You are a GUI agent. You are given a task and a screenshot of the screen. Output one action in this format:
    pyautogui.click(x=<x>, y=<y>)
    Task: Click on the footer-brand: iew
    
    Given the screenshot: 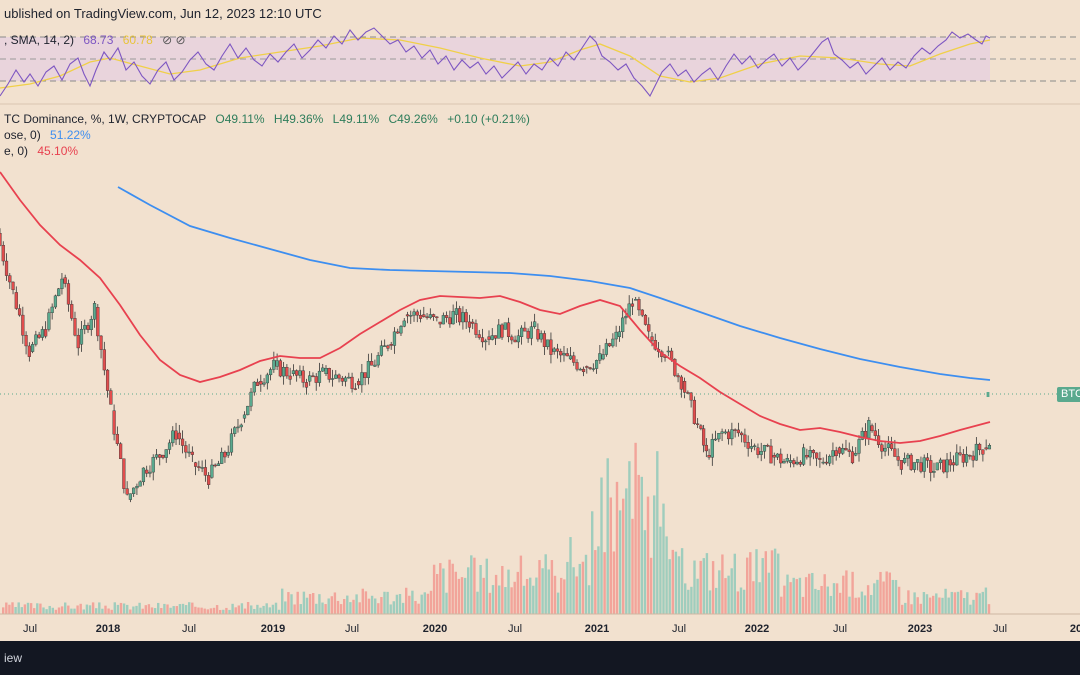 What is the action you would take?
    pyautogui.click(x=13, y=658)
    